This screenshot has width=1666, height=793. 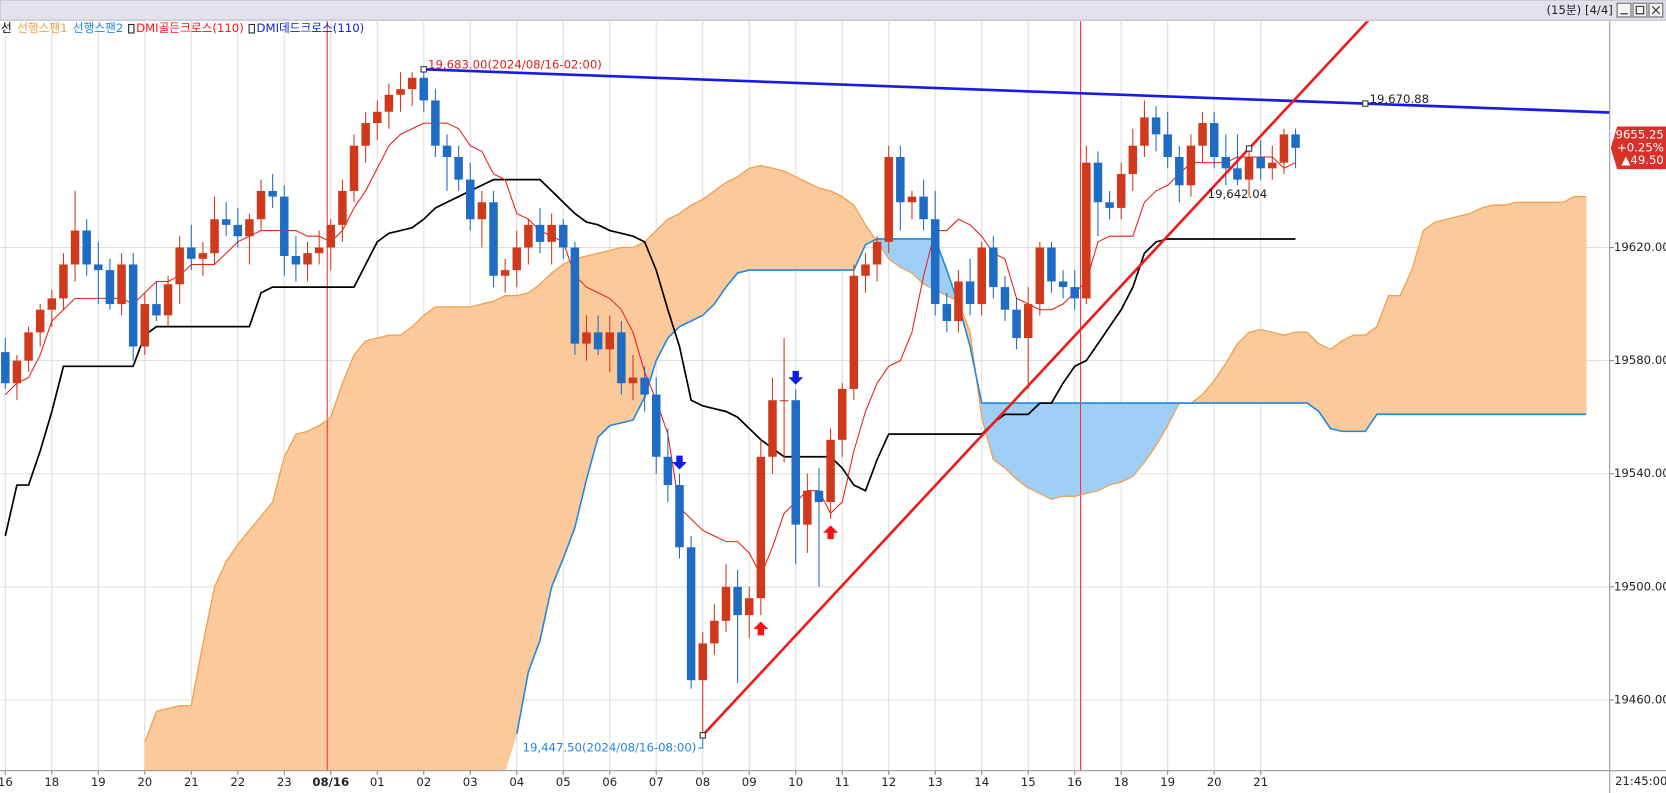 I want to click on x-tick-label: 23, so click(x=284, y=782).